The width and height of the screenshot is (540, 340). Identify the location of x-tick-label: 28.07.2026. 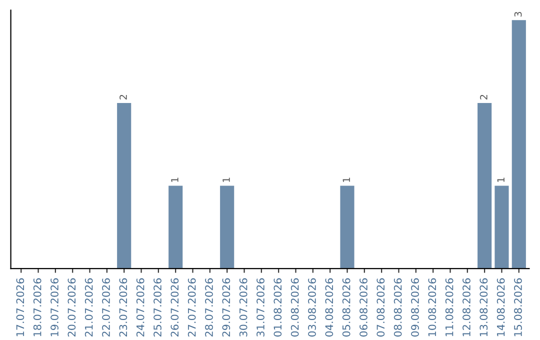
(209, 307).